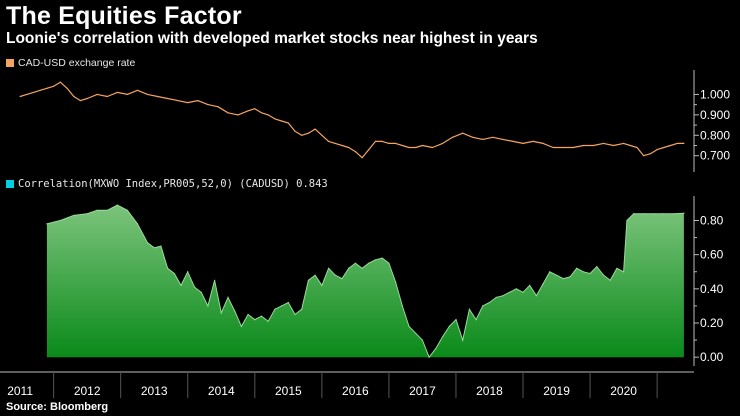 Image resolution: width=740 pixels, height=416 pixels. I want to click on x-tick-label: 2012, so click(87, 391).